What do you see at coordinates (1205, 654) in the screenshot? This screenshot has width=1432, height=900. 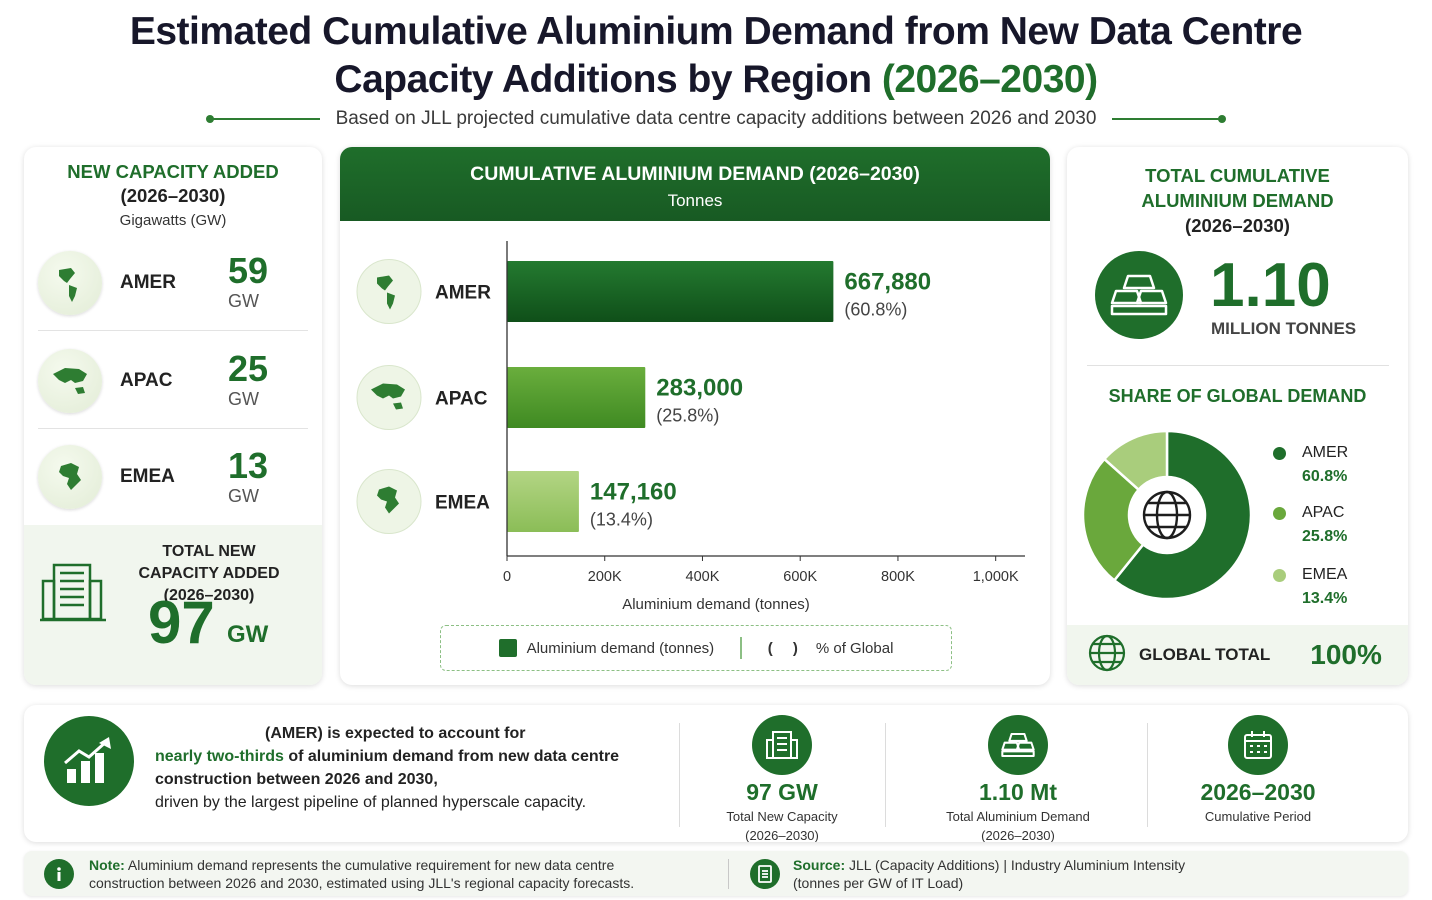 I see `global-total-label: GLOBAL TOTAL` at bounding box center [1205, 654].